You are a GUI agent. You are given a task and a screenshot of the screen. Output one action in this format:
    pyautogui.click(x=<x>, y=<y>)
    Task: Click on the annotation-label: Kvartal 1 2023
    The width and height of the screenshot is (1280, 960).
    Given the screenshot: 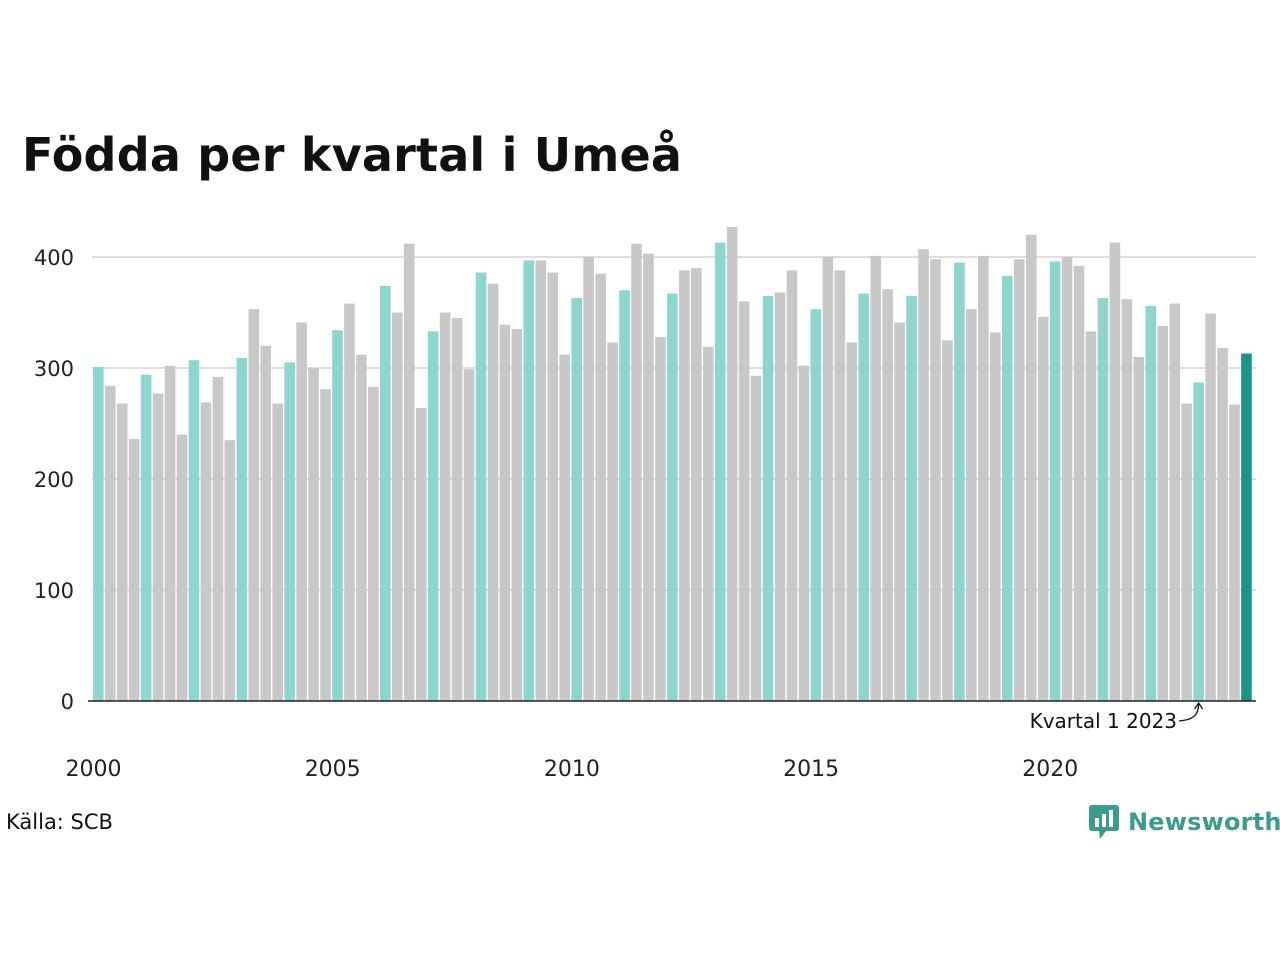 What is the action you would take?
    pyautogui.click(x=1103, y=721)
    